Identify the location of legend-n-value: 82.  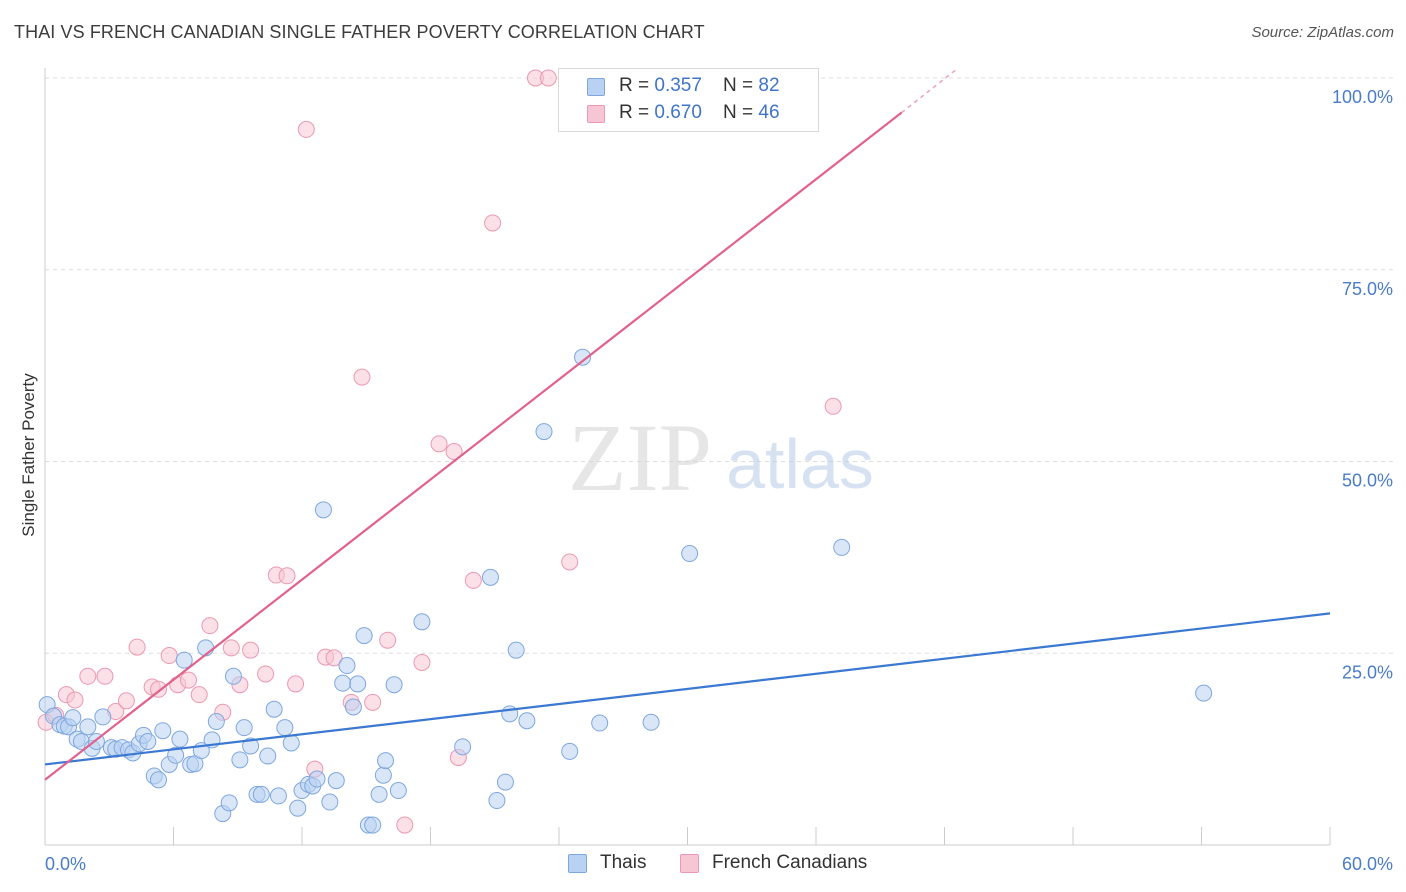
(769, 85).